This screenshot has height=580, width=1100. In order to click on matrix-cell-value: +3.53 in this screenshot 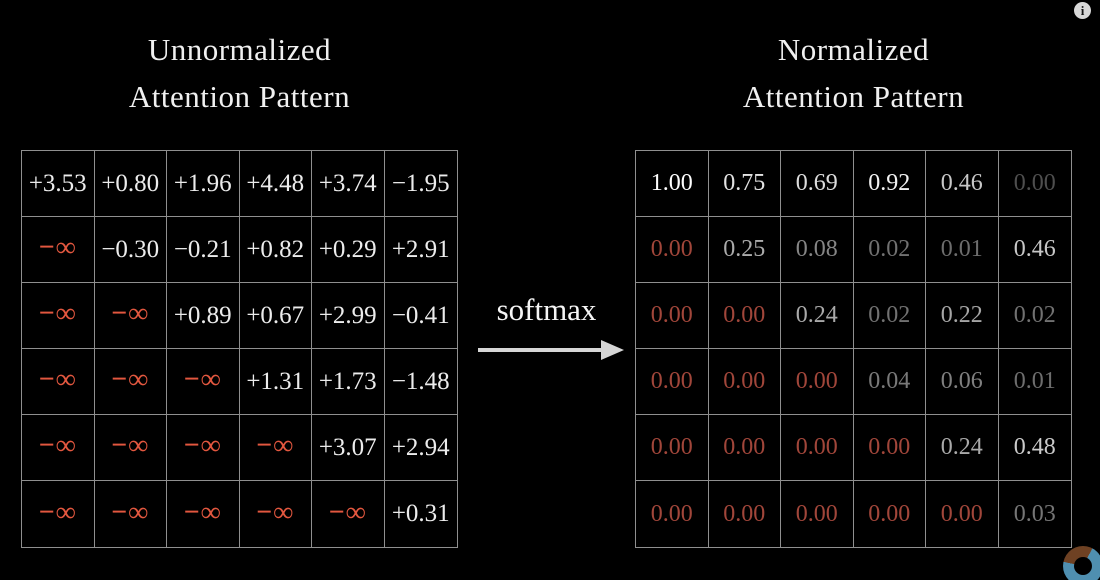, I will do `click(58, 184)`.